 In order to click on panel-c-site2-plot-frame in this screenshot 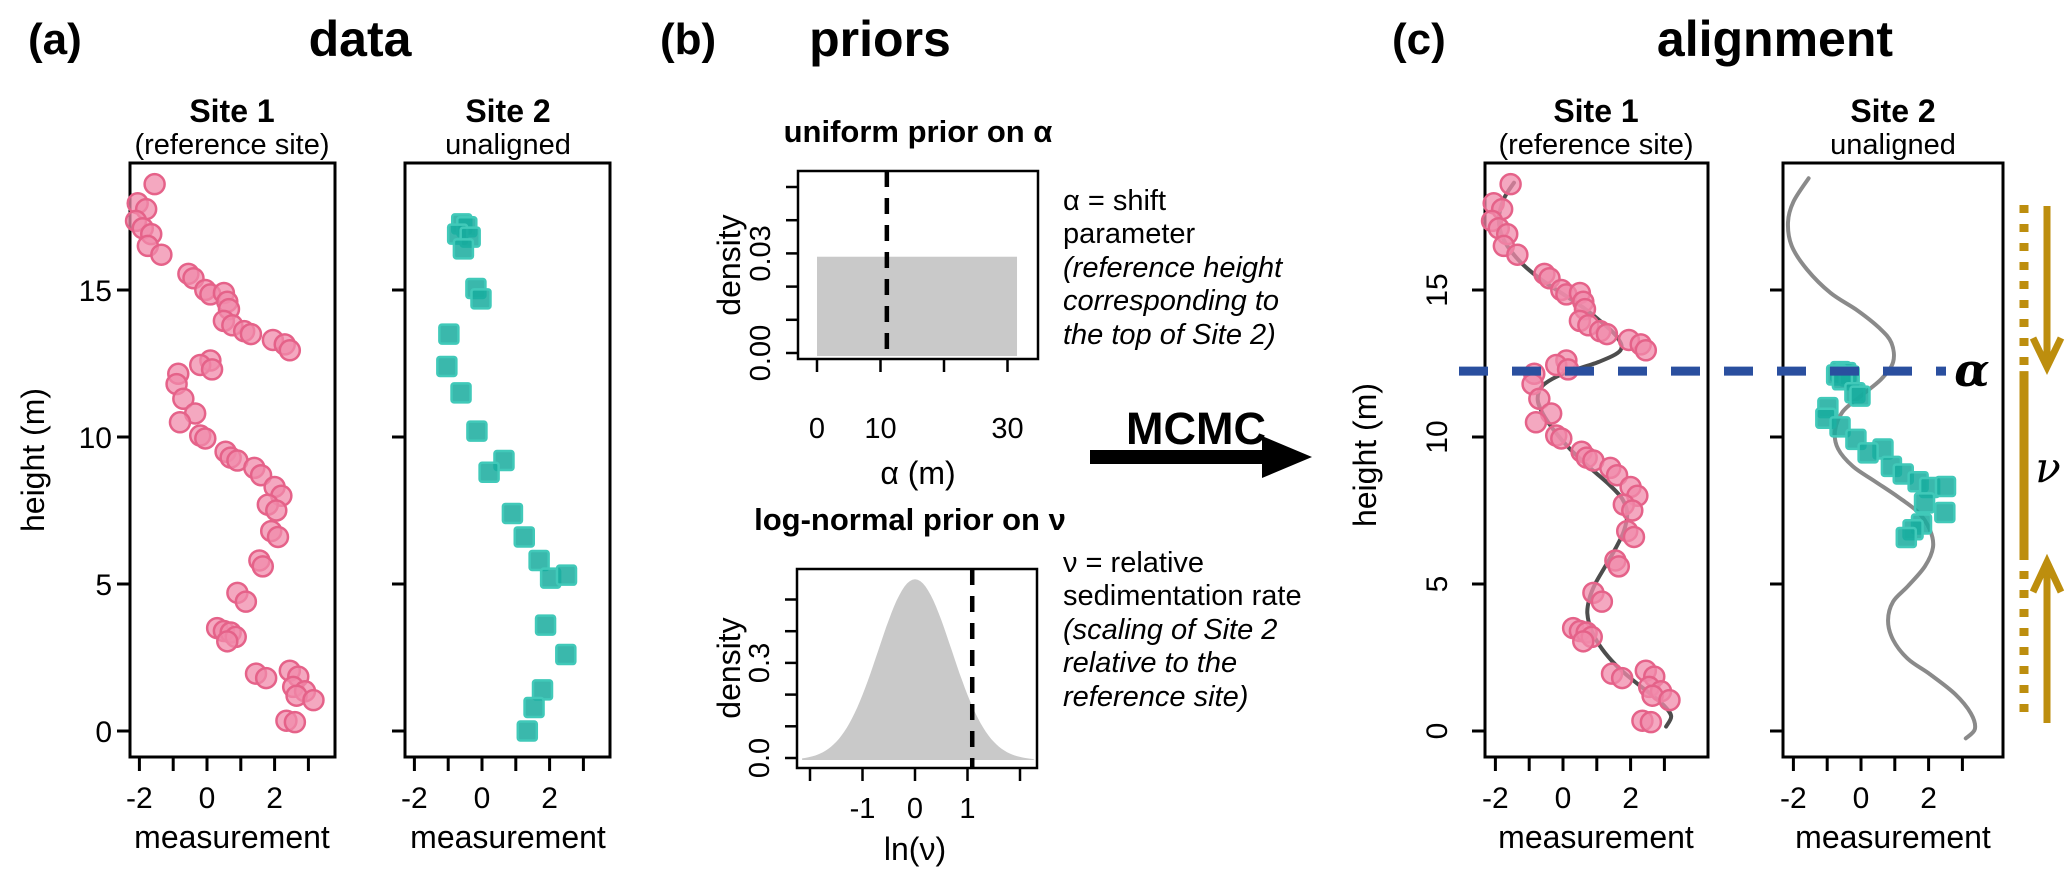, I will do `click(1893, 460)`.